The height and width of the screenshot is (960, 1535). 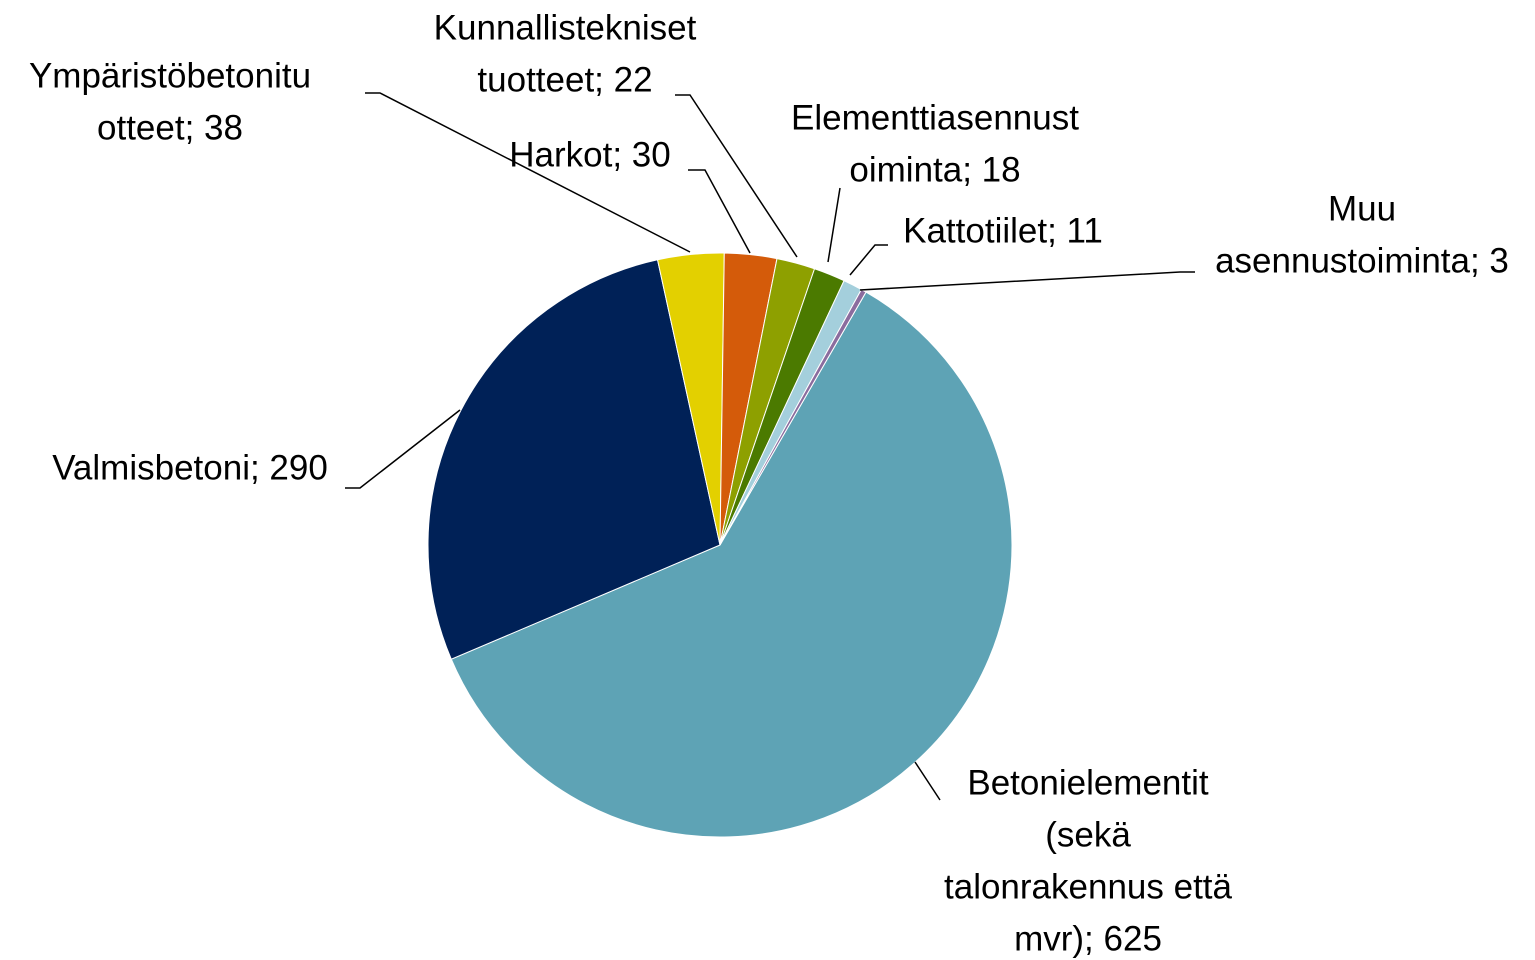 I want to click on data-label: (sekä, so click(x=1088, y=834).